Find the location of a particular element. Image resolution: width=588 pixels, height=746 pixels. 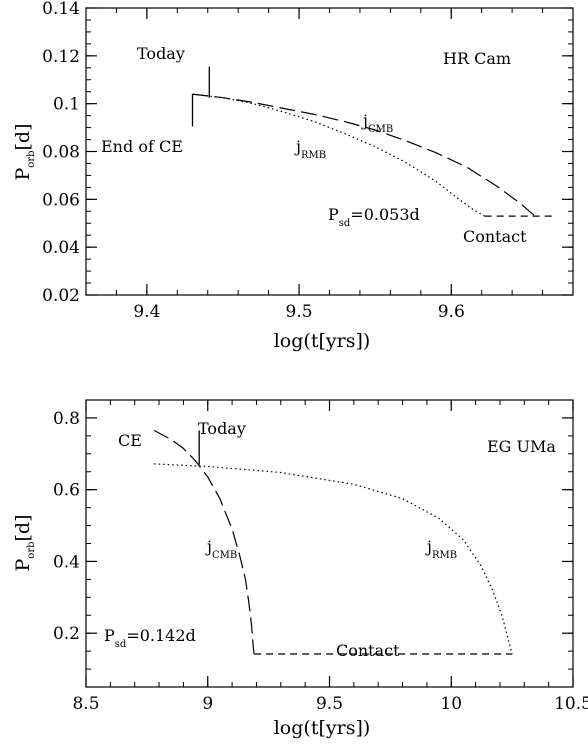

y-tick-label: 0.14 is located at coordinates (61, 9).